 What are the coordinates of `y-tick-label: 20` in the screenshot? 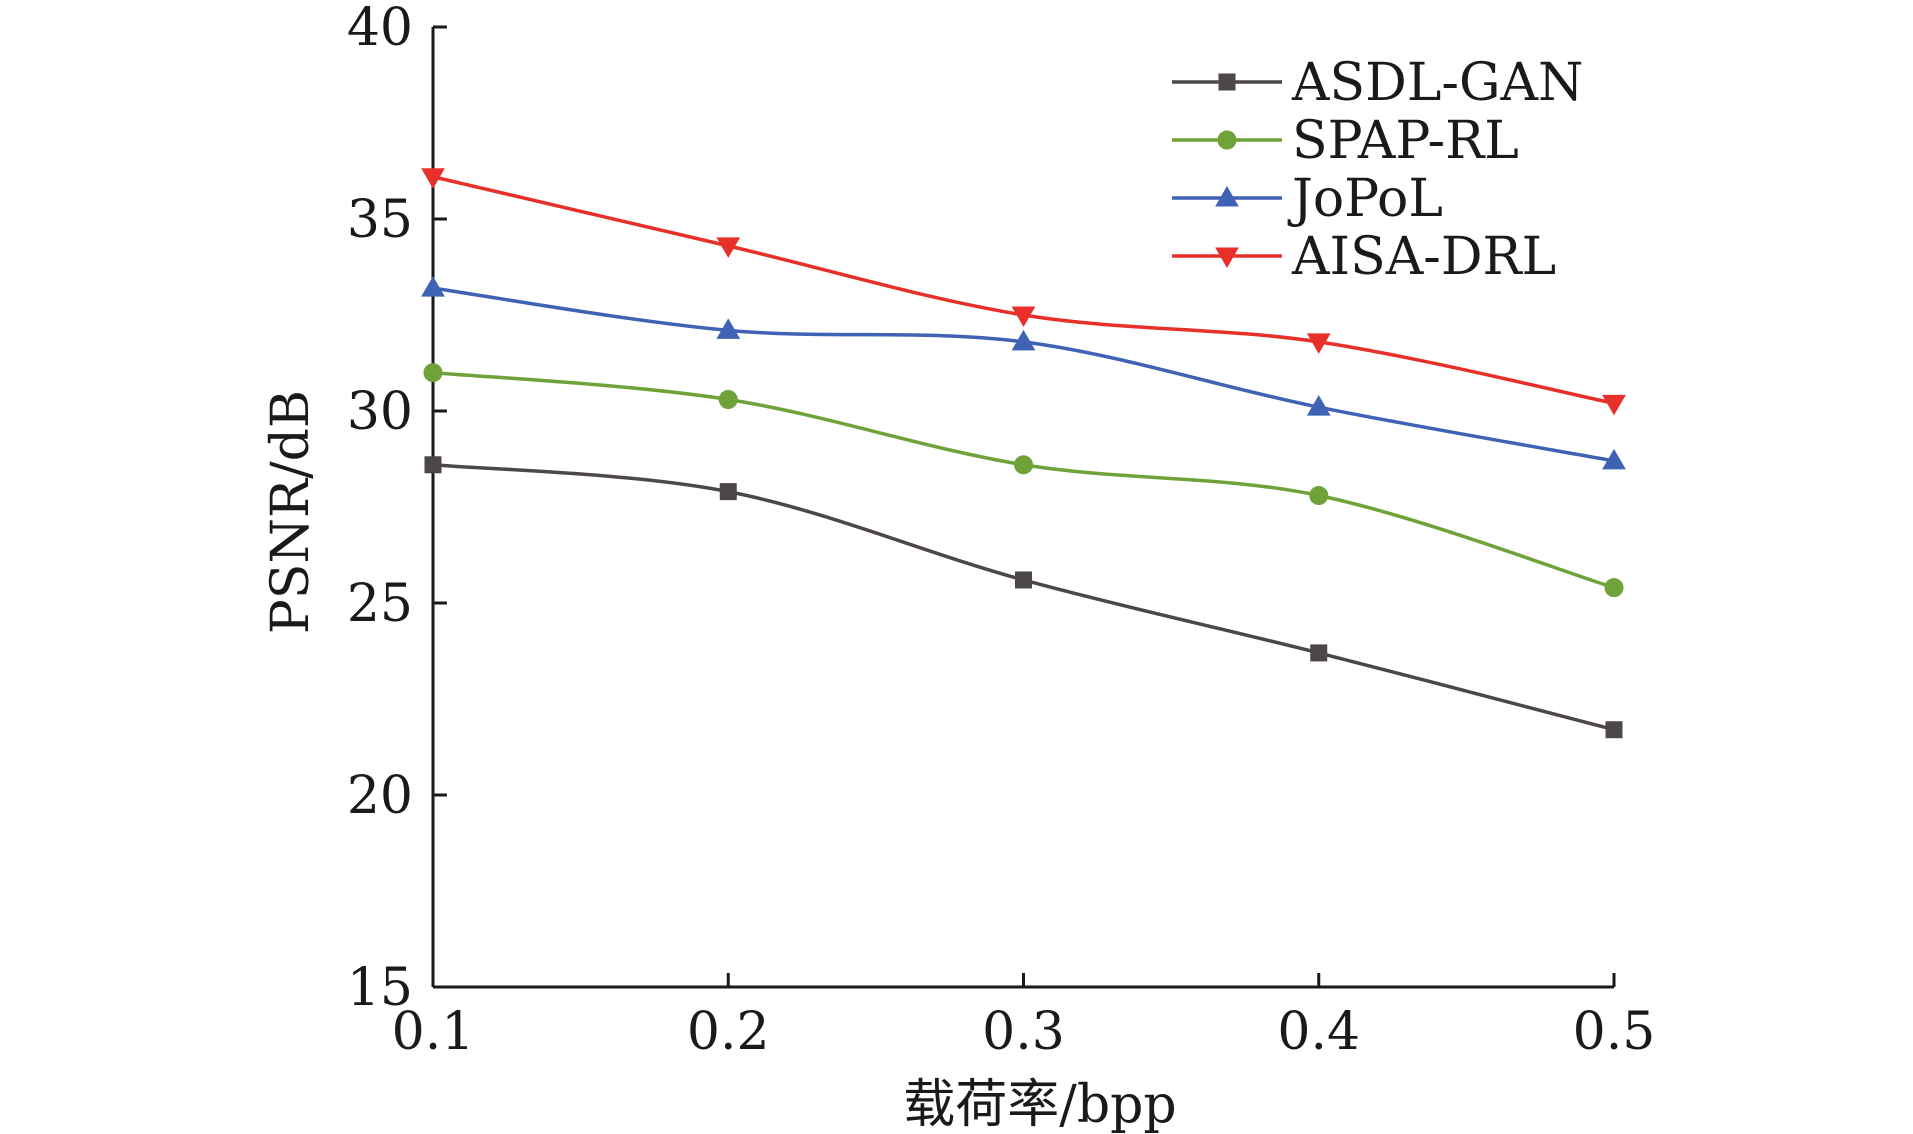 It's located at (380, 796).